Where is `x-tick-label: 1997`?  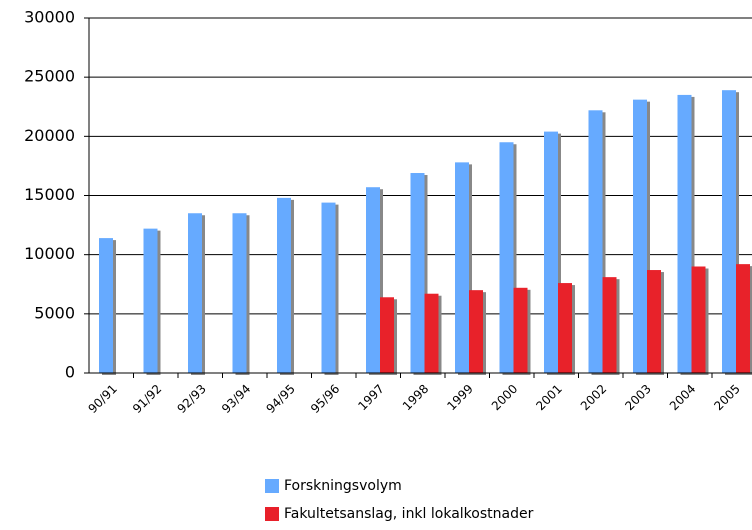 x-tick-label: 1997 is located at coordinates (370, 397).